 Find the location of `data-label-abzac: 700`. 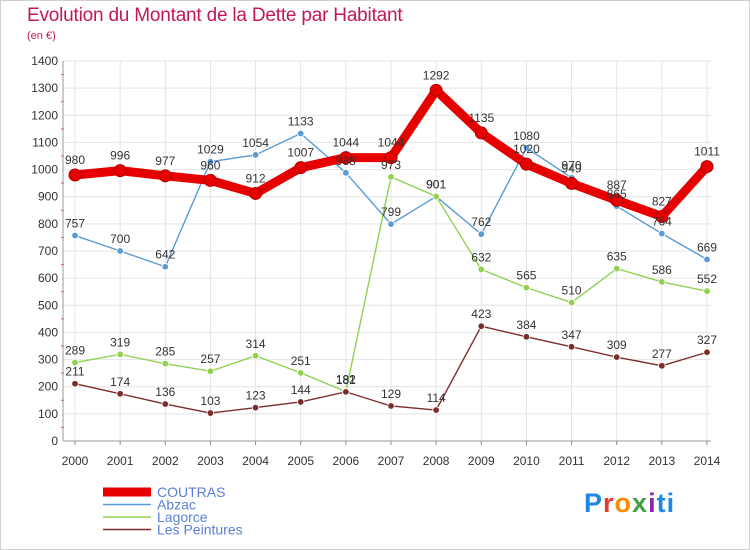

data-label-abzac: 700 is located at coordinates (120, 239).